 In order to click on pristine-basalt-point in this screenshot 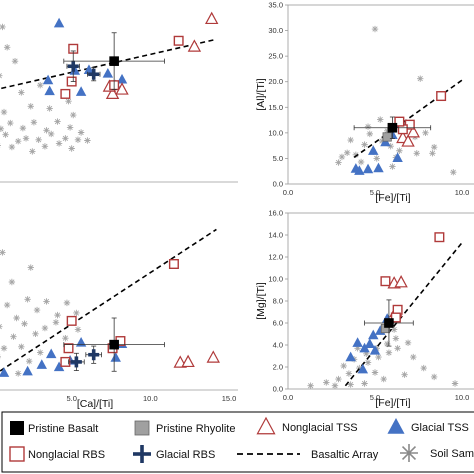, I will do `click(114, 344)`.